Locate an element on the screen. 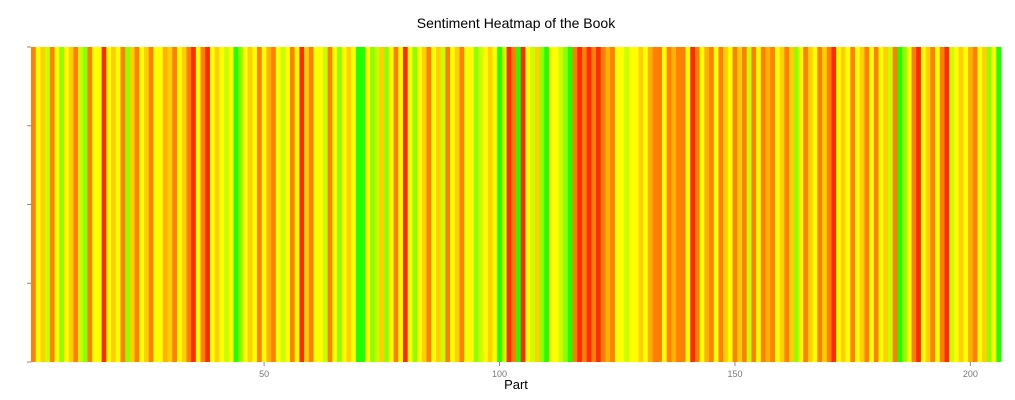  x-axis-ticks: 50 100 150 200 is located at coordinates (618, 370).